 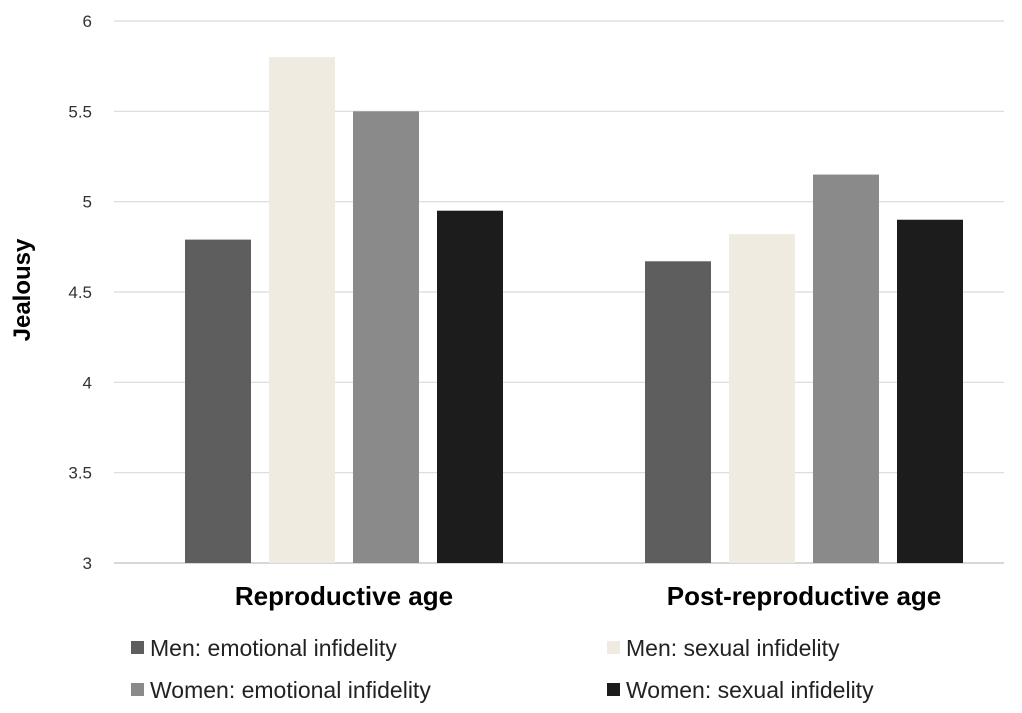 What do you see at coordinates (87, 563) in the screenshot?
I see `y-tick-label: 3` at bounding box center [87, 563].